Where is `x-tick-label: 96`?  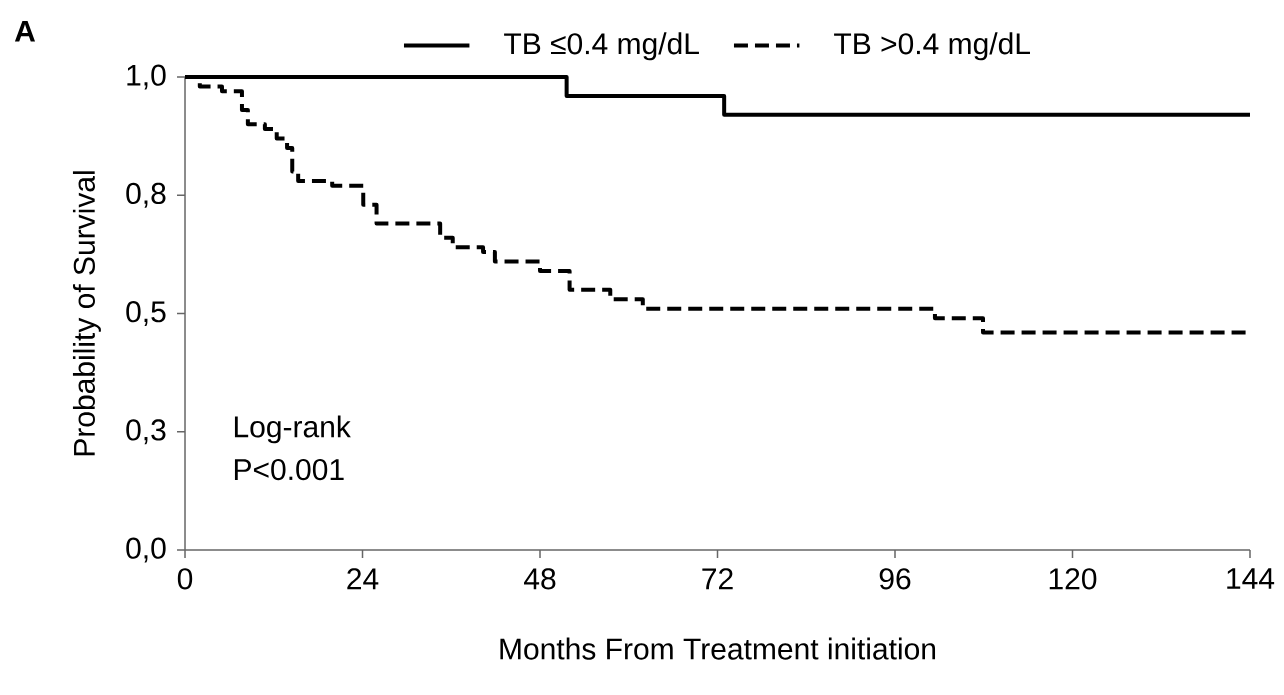 x-tick-label: 96 is located at coordinates (895, 579).